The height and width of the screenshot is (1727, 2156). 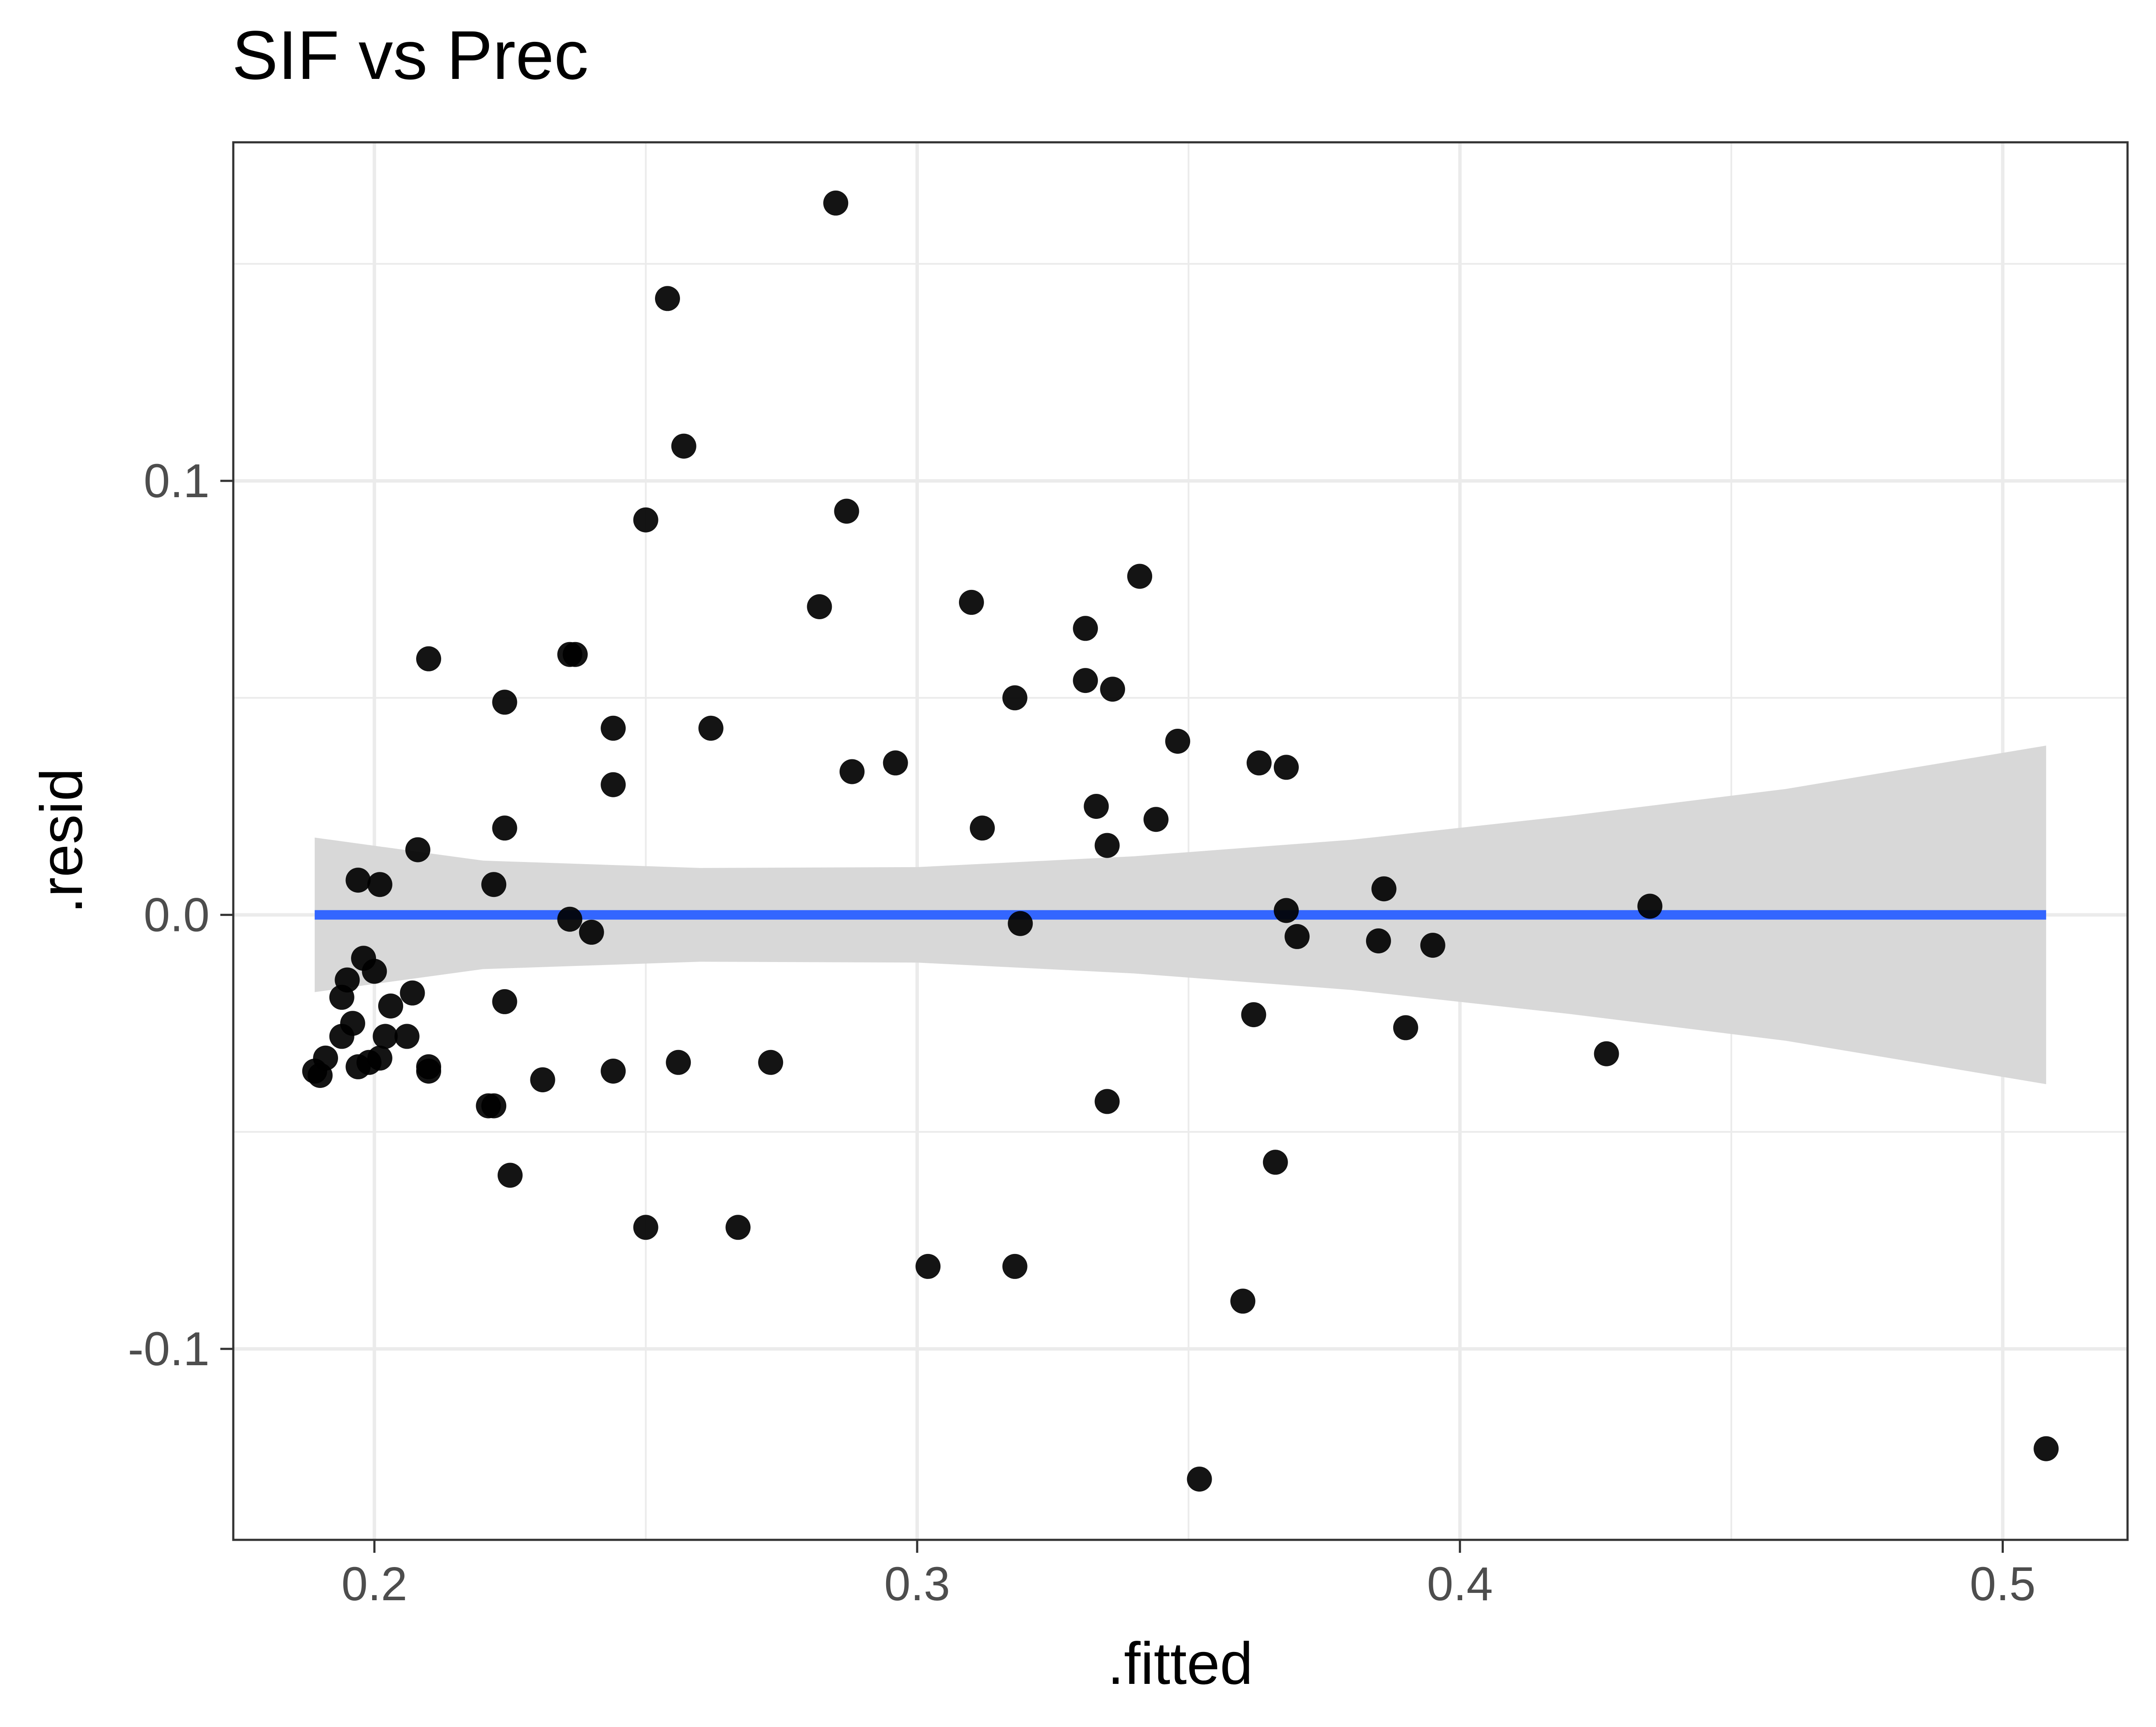 I want to click on x-tick-label: 0.3, so click(x=917, y=1584).